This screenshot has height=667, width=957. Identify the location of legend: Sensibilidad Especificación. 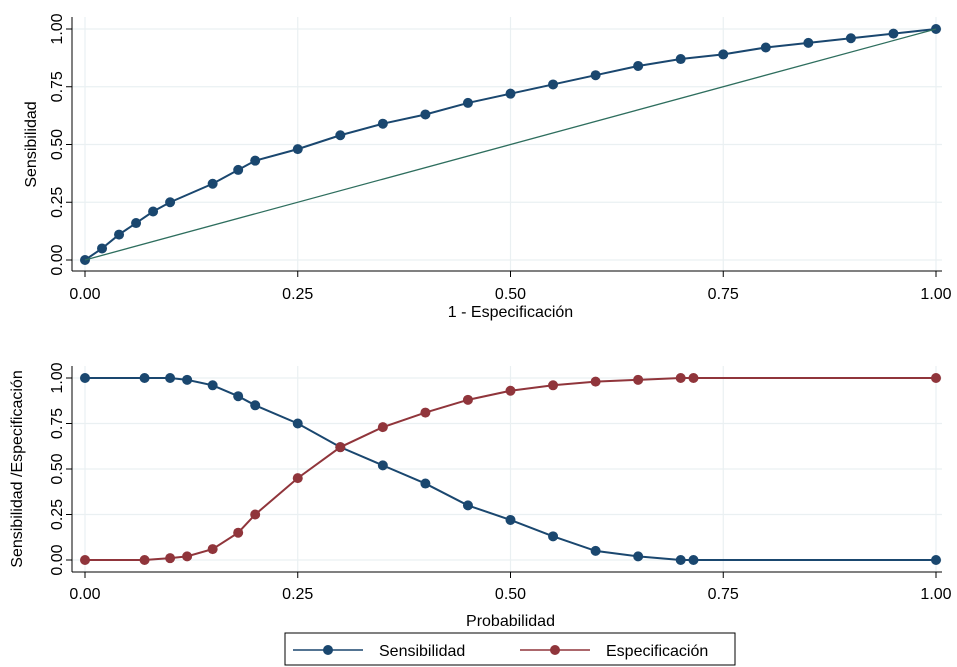
(510, 649).